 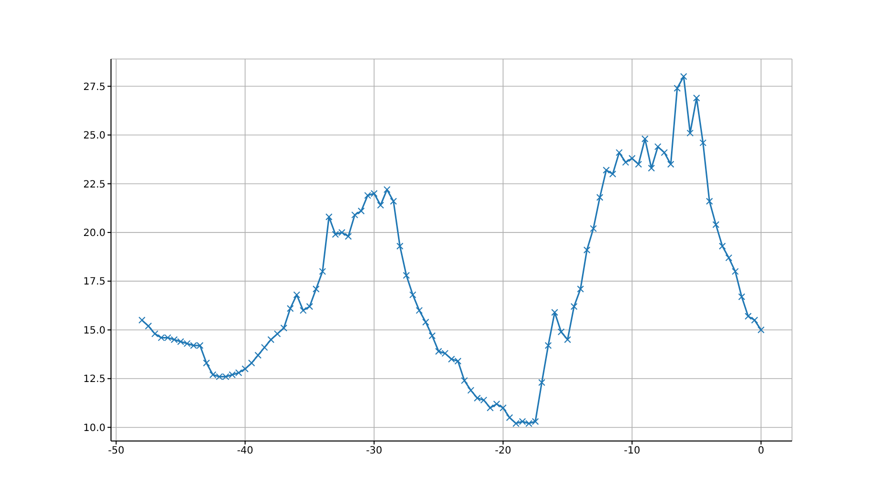 I want to click on x-tick-label: -40, so click(x=245, y=451).